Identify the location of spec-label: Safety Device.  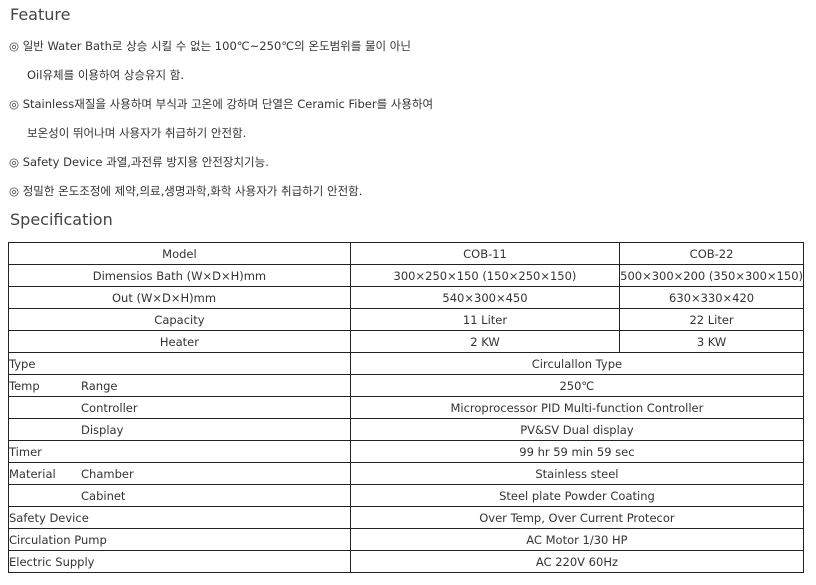
(49, 517).